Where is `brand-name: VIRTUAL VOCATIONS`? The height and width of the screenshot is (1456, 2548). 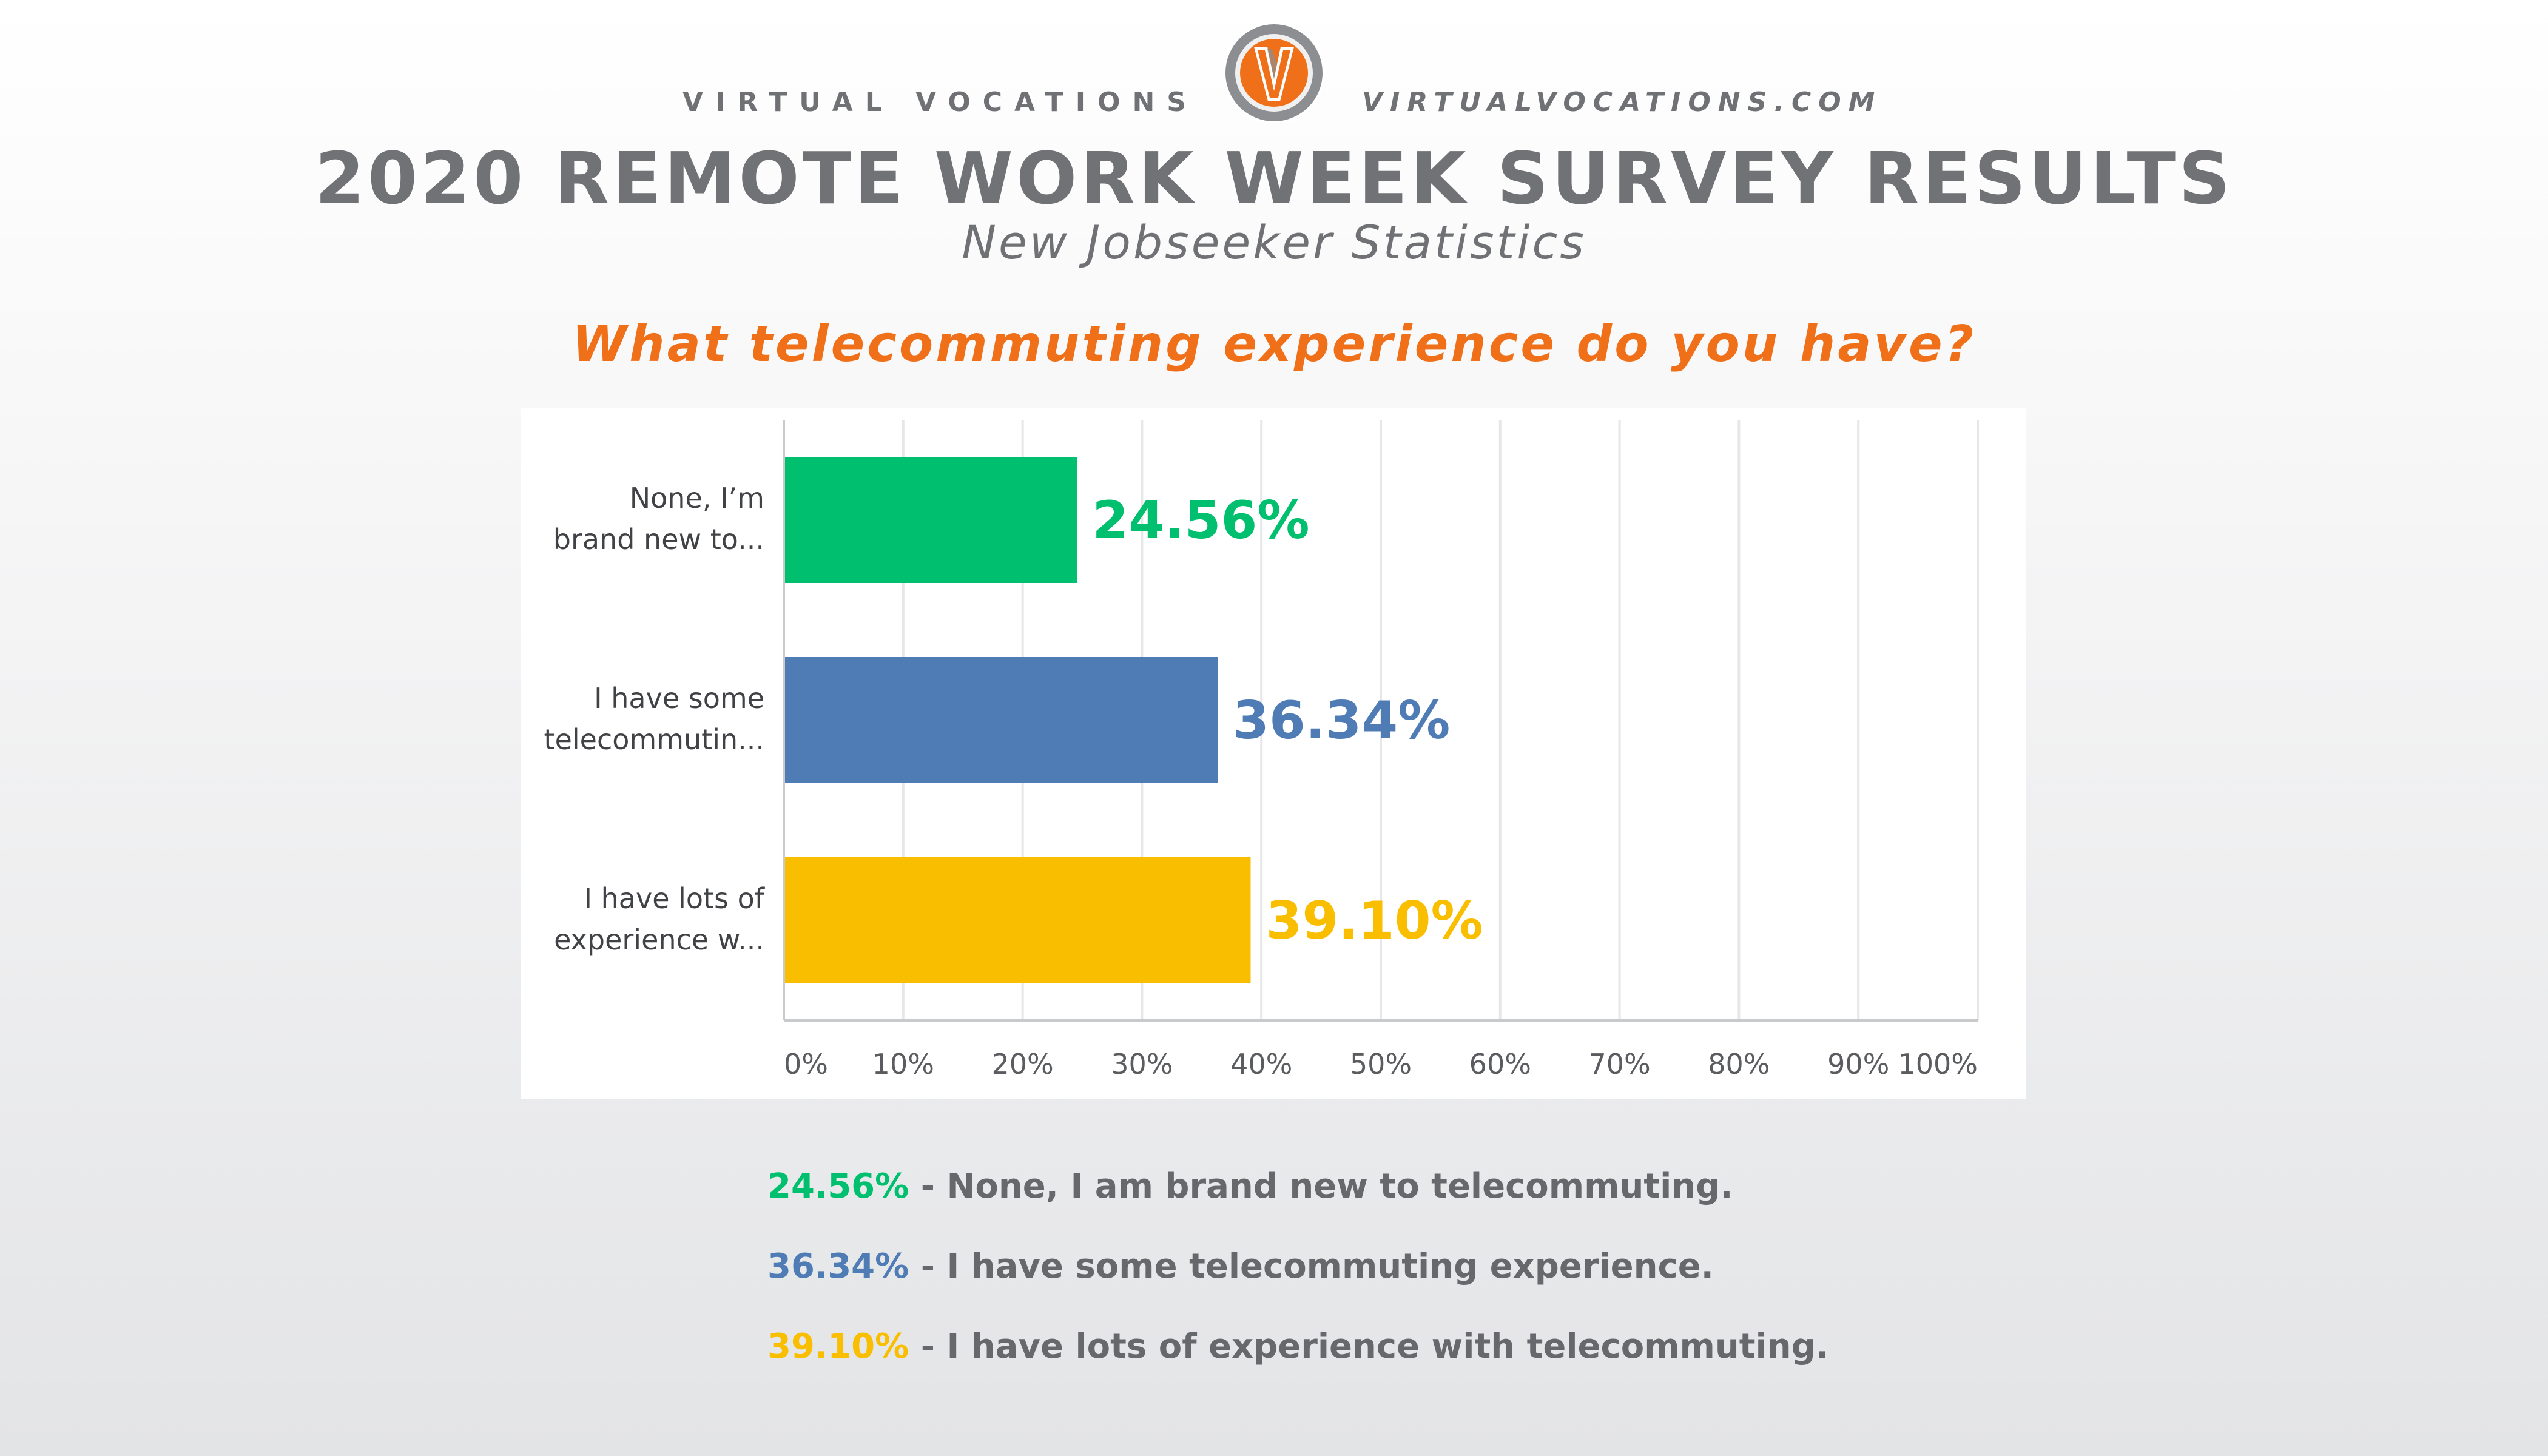 brand-name: VIRTUAL VOCATIONS is located at coordinates (940, 102).